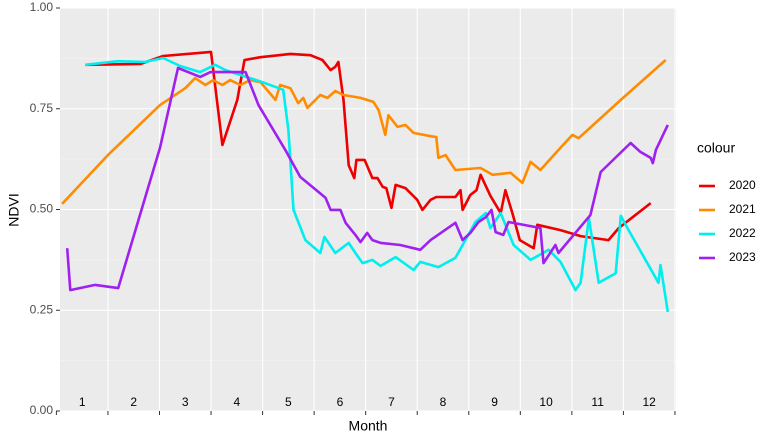  I want to click on month-label: 6, so click(340, 402).